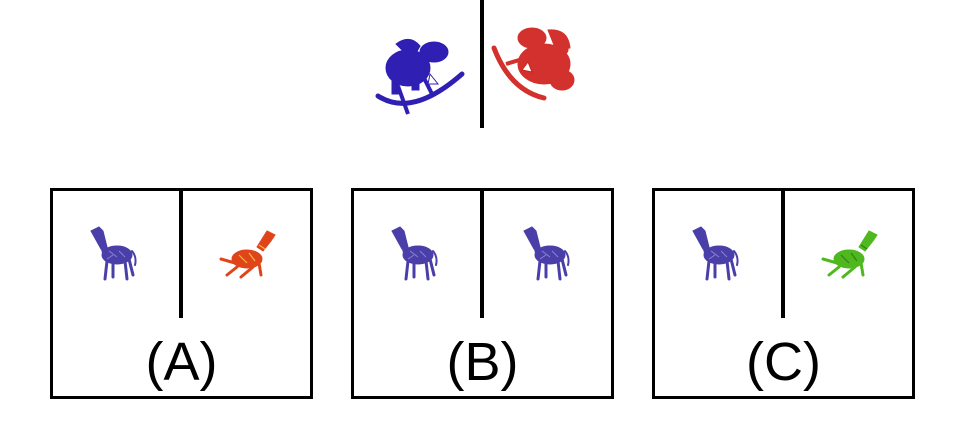 Image resolution: width=963 pixels, height=446 pixels. I want to click on reference-pair, so click(480, 65).